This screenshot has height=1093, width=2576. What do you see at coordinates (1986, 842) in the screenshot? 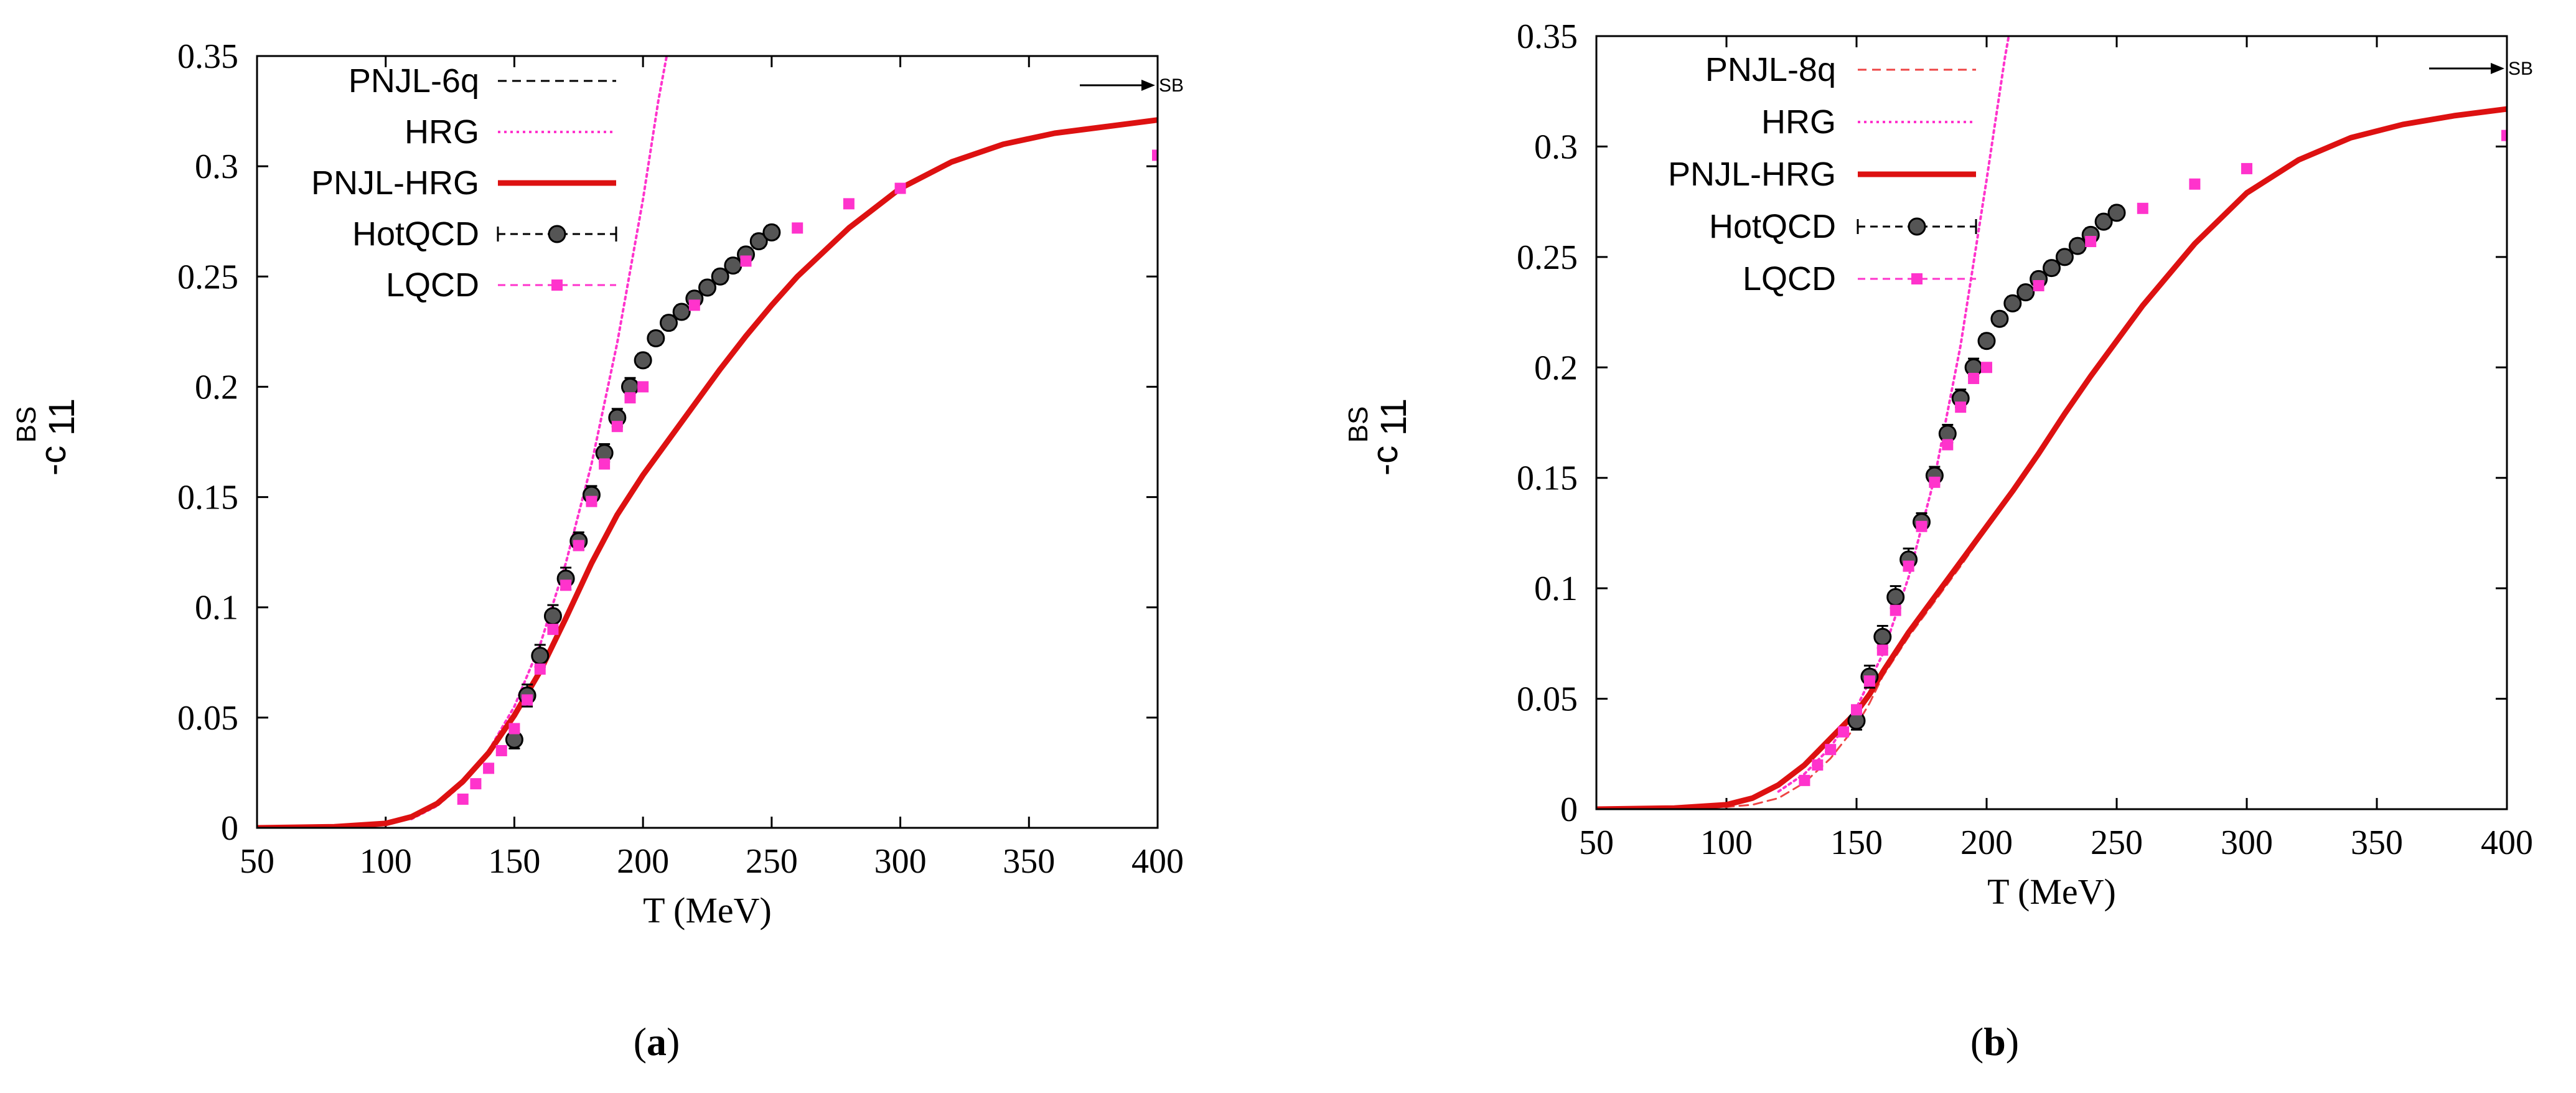
I see `x-tick-label: 200` at bounding box center [1986, 842].